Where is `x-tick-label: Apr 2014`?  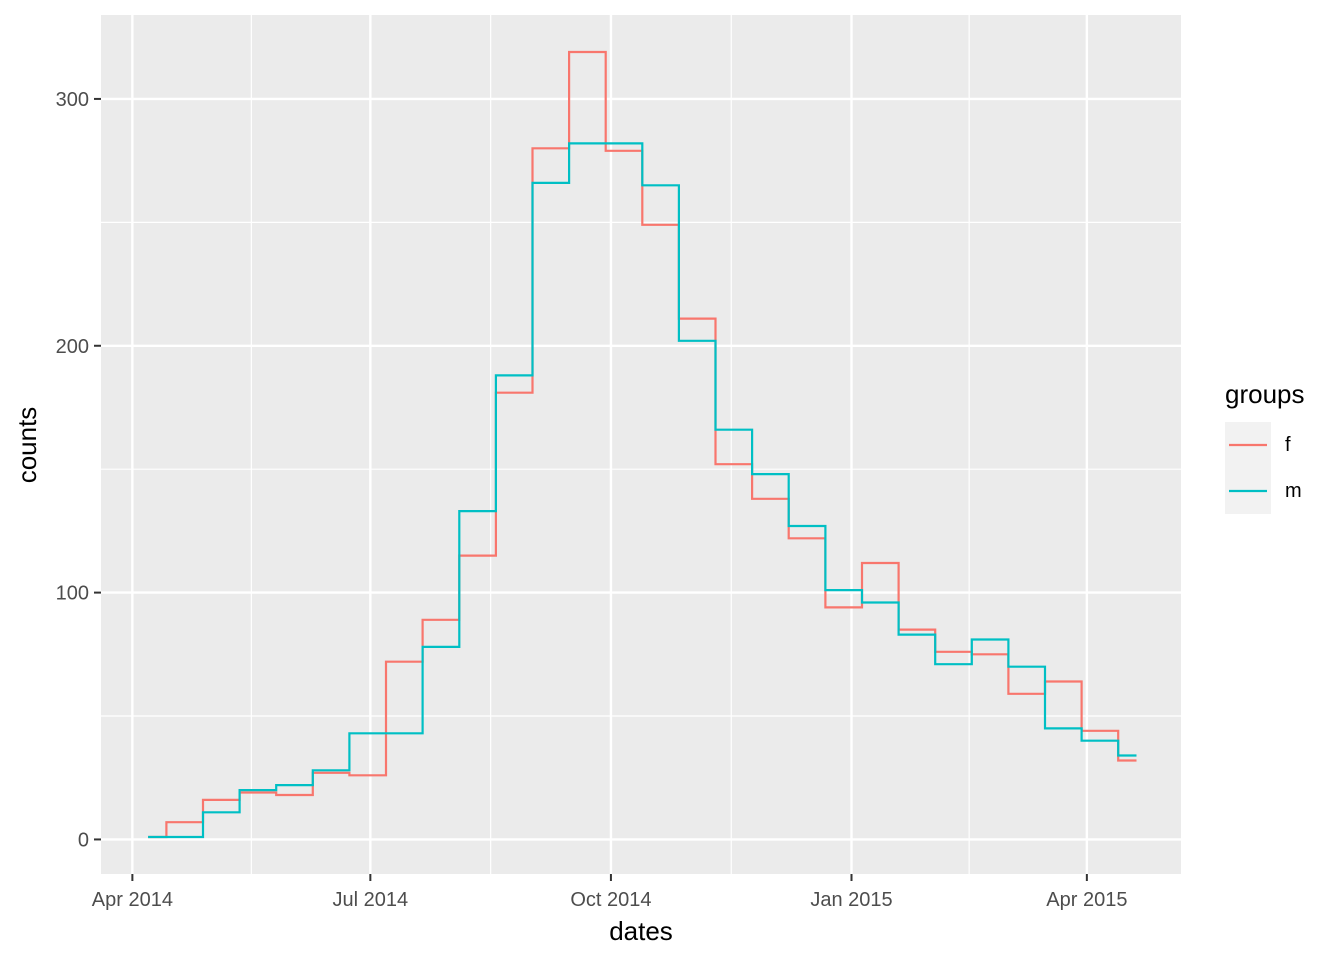 x-tick-label: Apr 2014 is located at coordinates (132, 900).